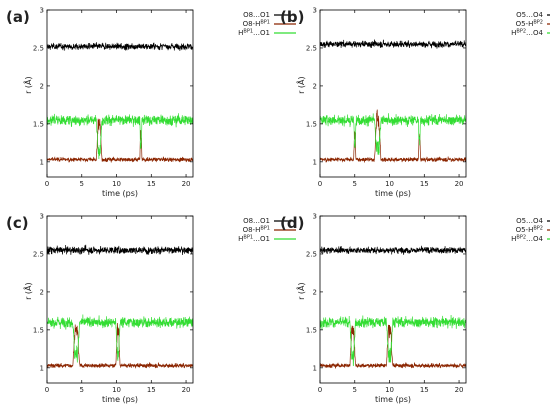  I want to click on legend-entry: O8…O1, so click(256, 15).